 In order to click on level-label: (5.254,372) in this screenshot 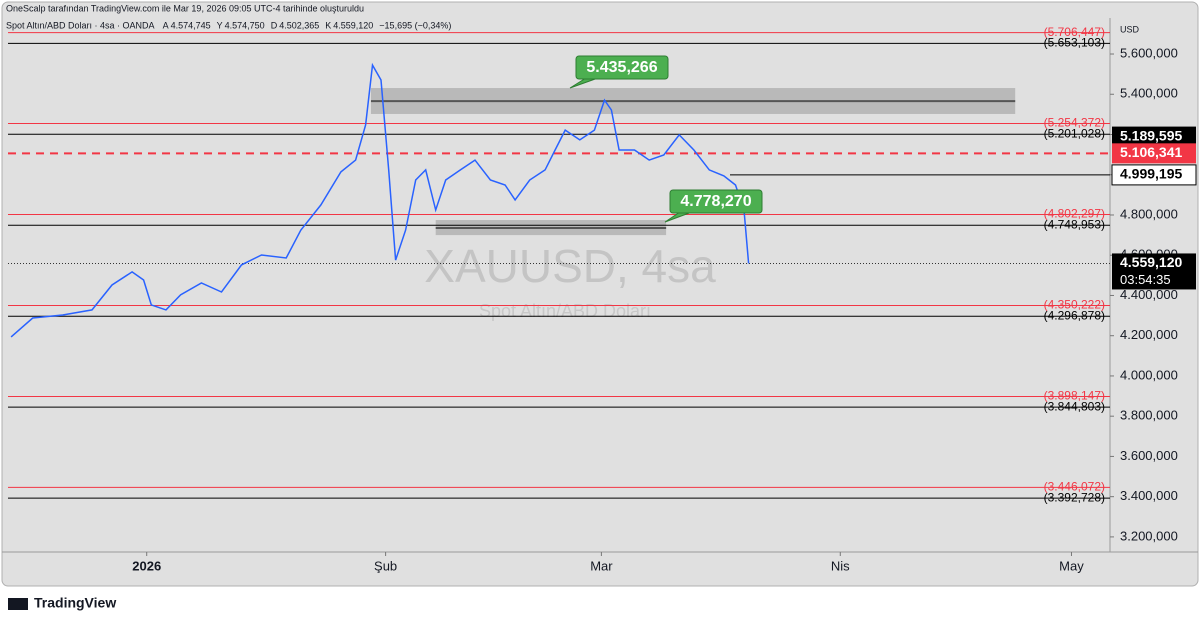, I will do `click(1074, 123)`.